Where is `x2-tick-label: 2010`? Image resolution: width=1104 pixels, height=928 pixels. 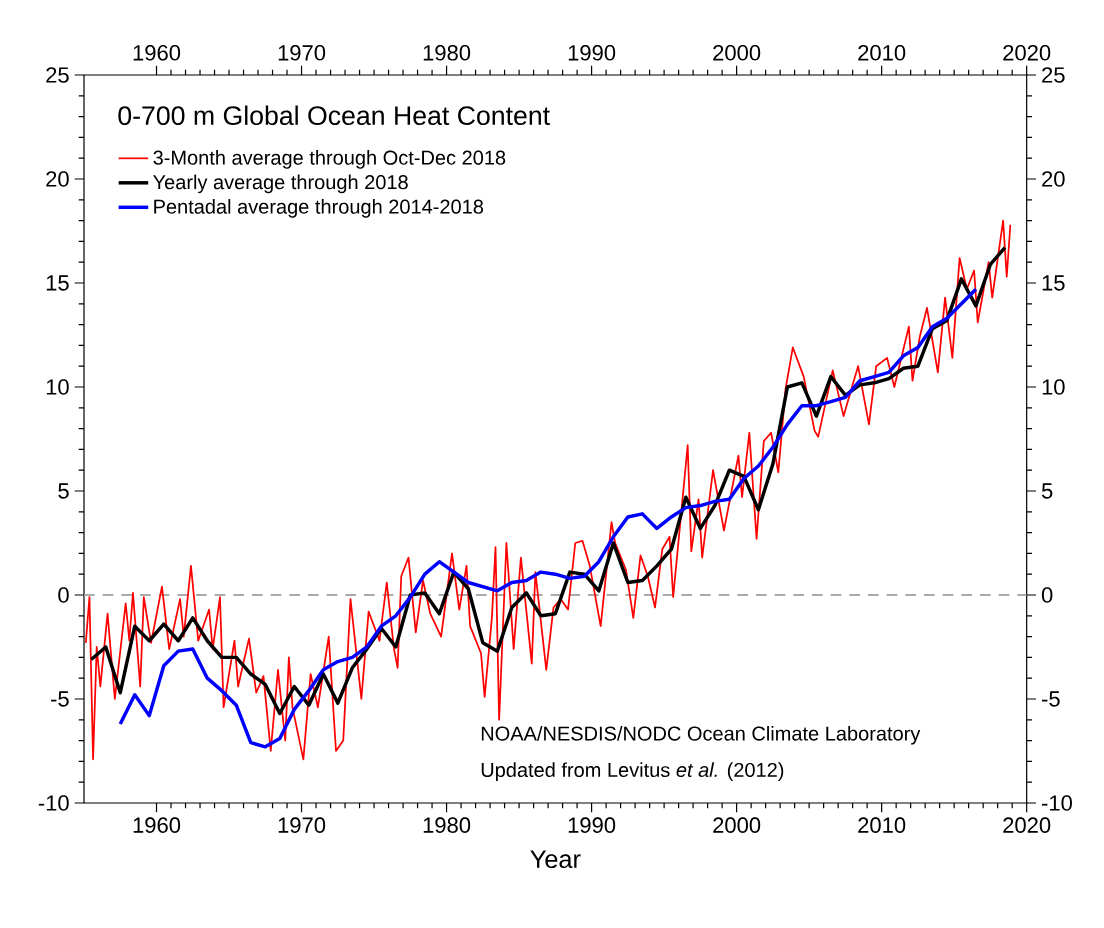 x2-tick-label: 2010 is located at coordinates (882, 53).